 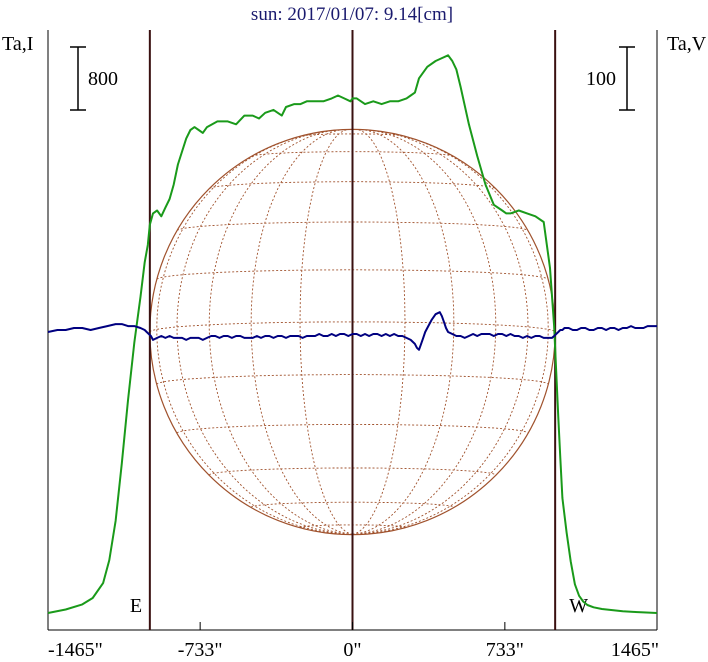 I want to click on x-axis: -1465" -733" 0" 733" 1465", so click(x=353, y=641).